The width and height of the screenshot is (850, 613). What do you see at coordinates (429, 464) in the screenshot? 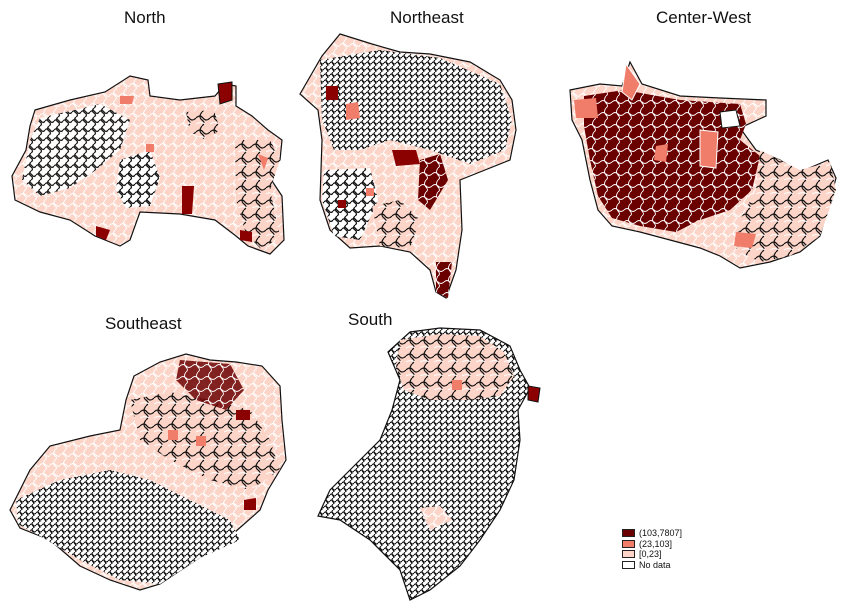
I see `map-south` at bounding box center [429, 464].